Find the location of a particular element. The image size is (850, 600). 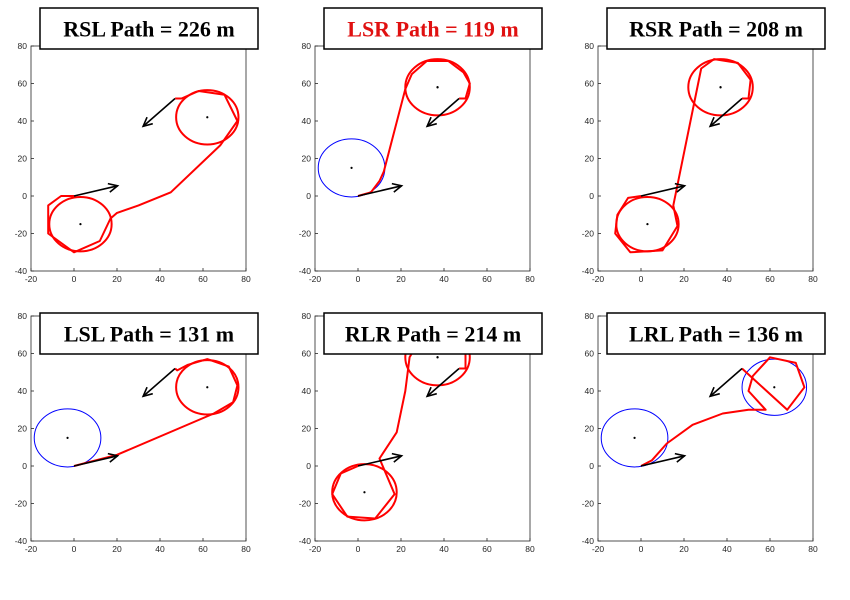

panel-title: LRL Path = 136 m is located at coordinates (716, 334).